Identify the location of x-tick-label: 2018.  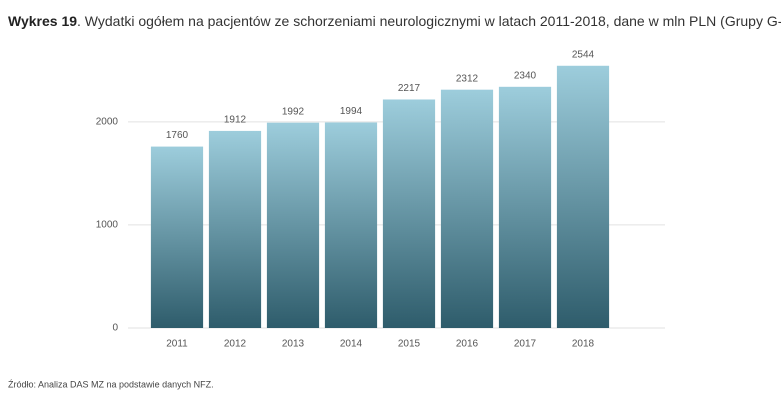
(583, 344).